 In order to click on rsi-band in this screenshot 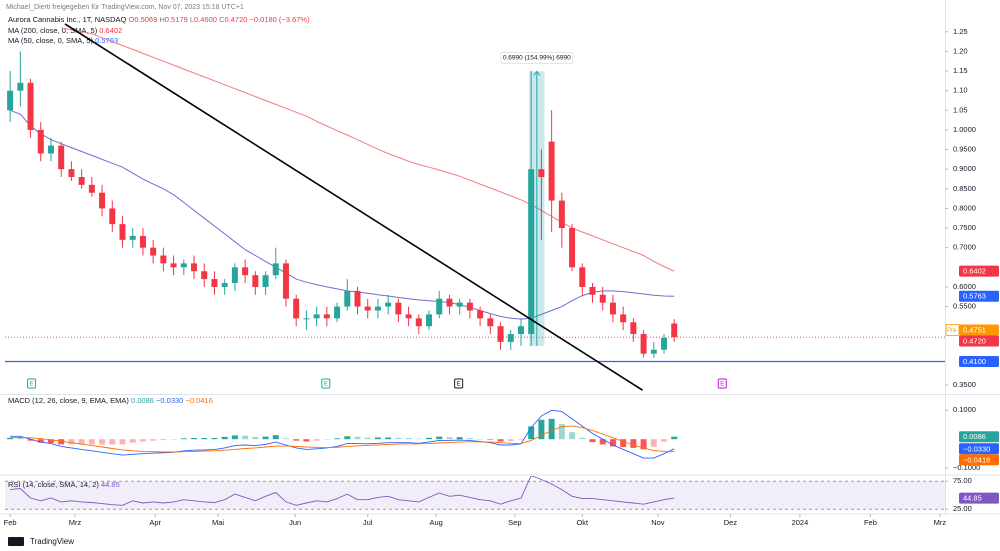, I will do `click(475, 495)`.